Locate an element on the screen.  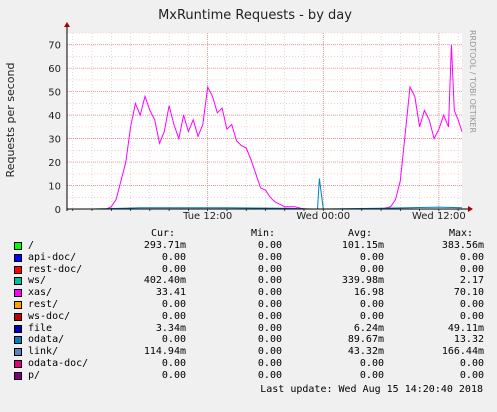
legend-name: / is located at coordinates (31, 245).